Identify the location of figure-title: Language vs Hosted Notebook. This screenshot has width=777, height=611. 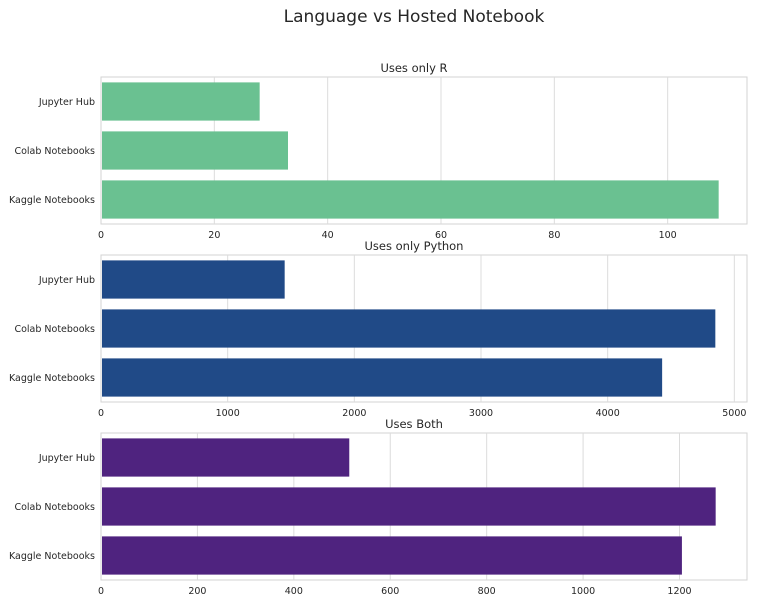
(414, 17).